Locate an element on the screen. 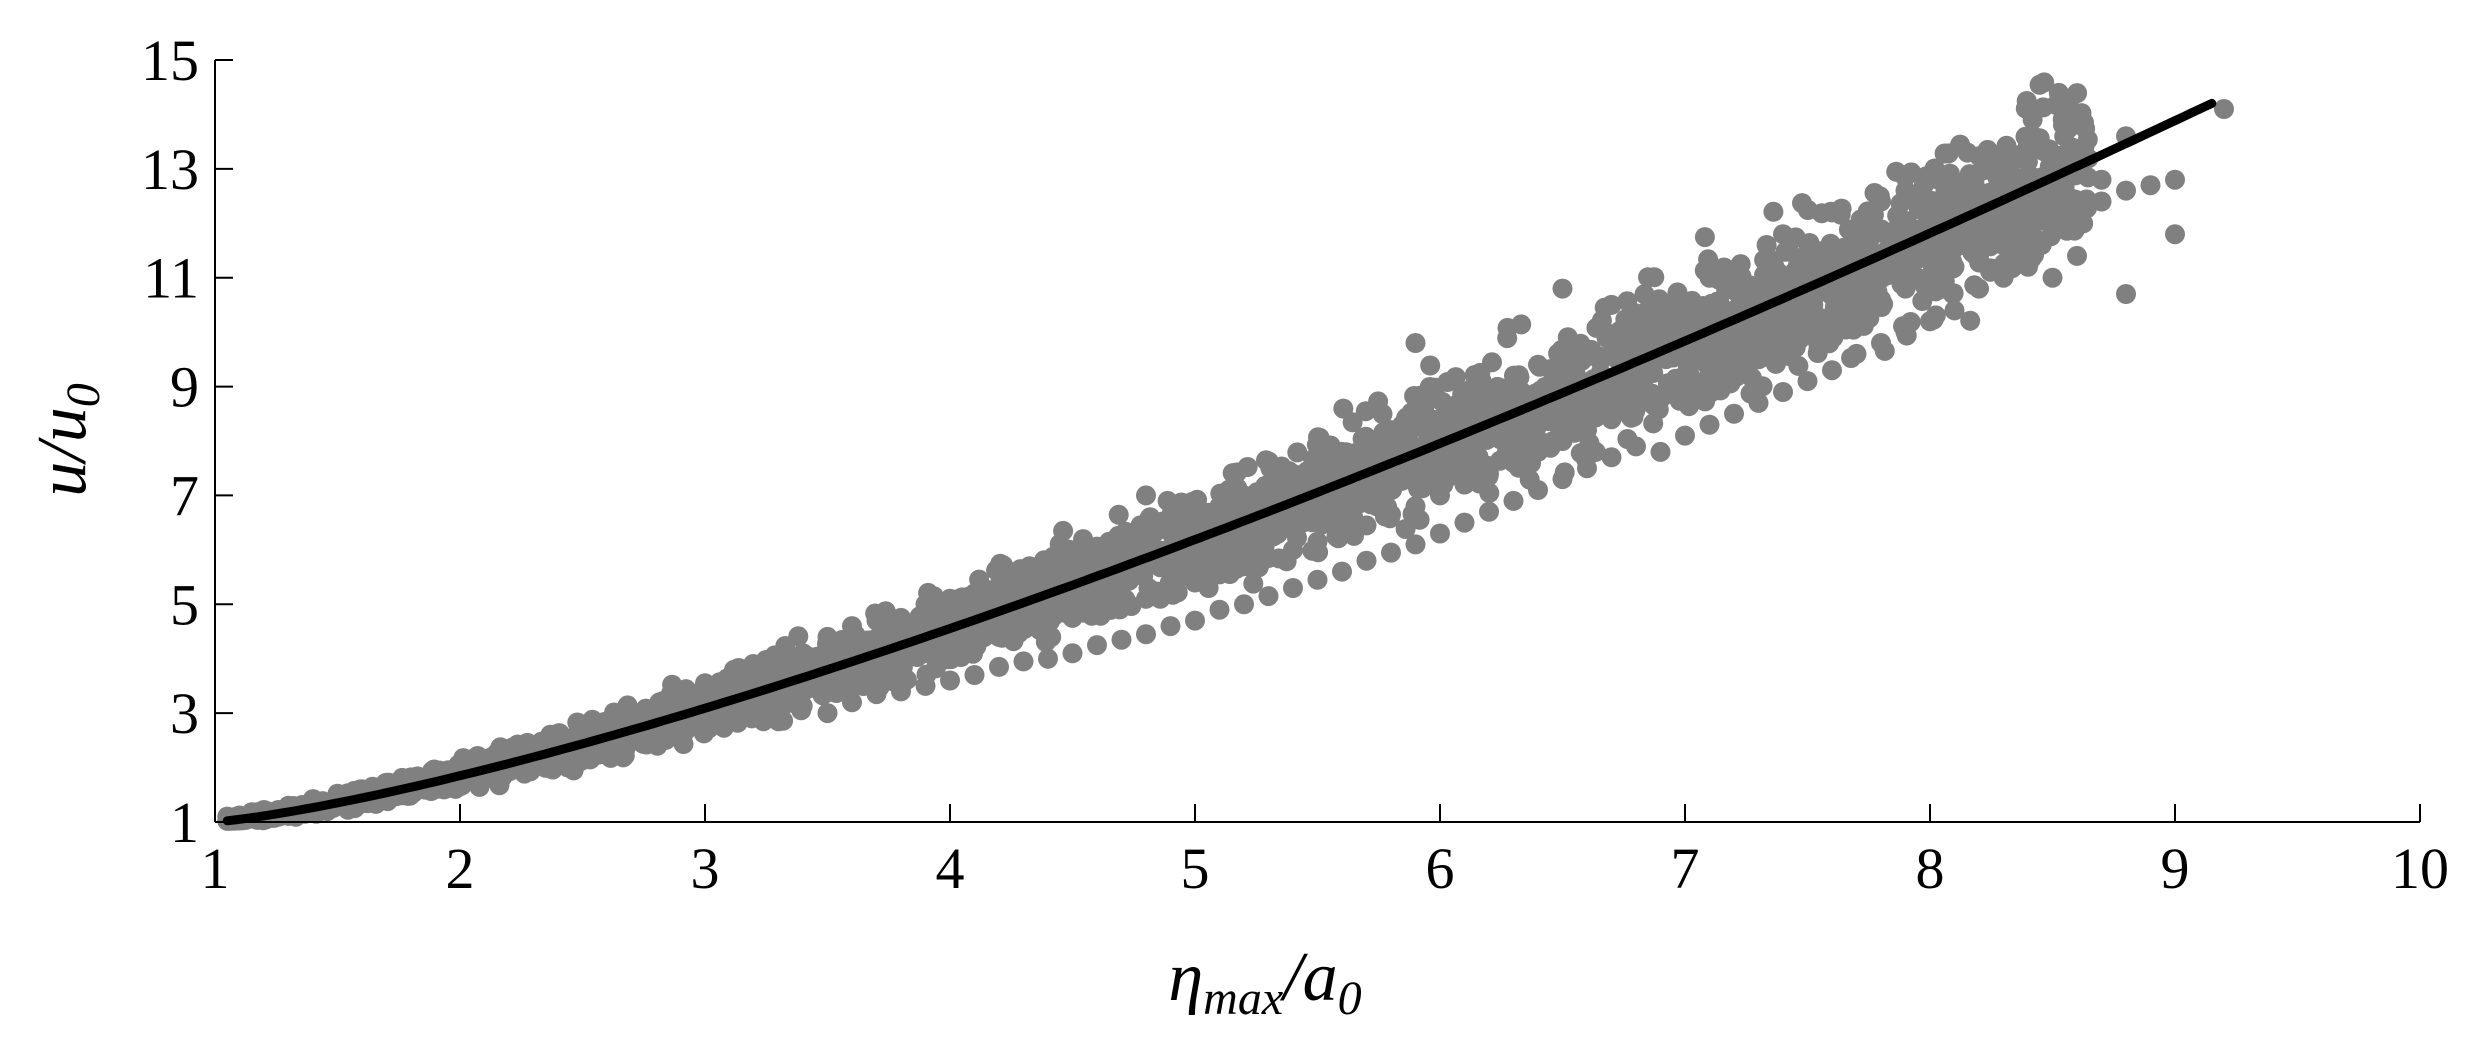 This screenshot has width=2471, height=1042. y-tick-label: 9 is located at coordinates (184, 387).